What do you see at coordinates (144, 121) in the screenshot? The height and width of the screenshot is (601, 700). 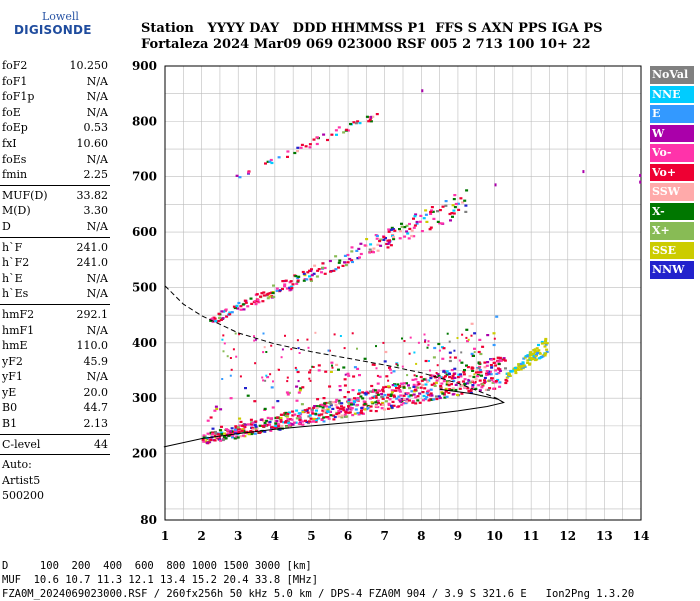 I see `y-tick-label: 800` at bounding box center [144, 121].